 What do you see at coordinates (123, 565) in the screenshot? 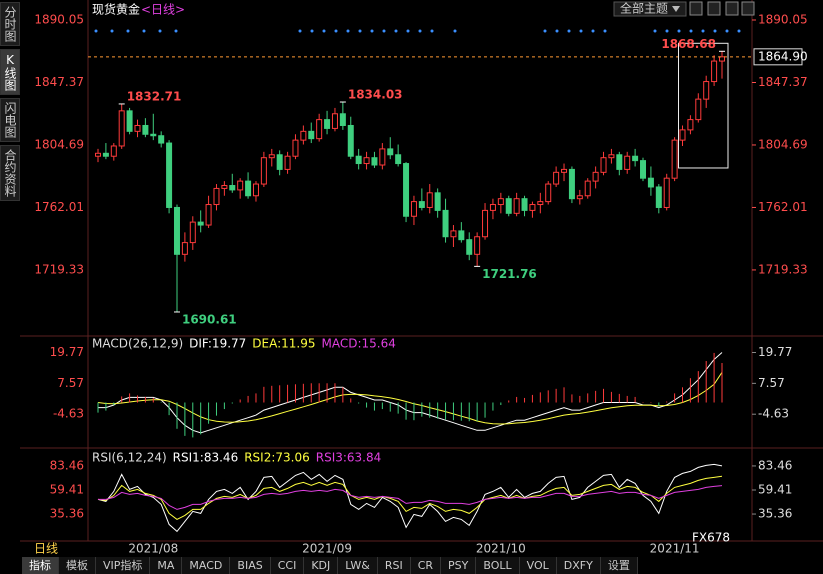
I see `indicator-tab: VIP指标` at bounding box center [123, 565].